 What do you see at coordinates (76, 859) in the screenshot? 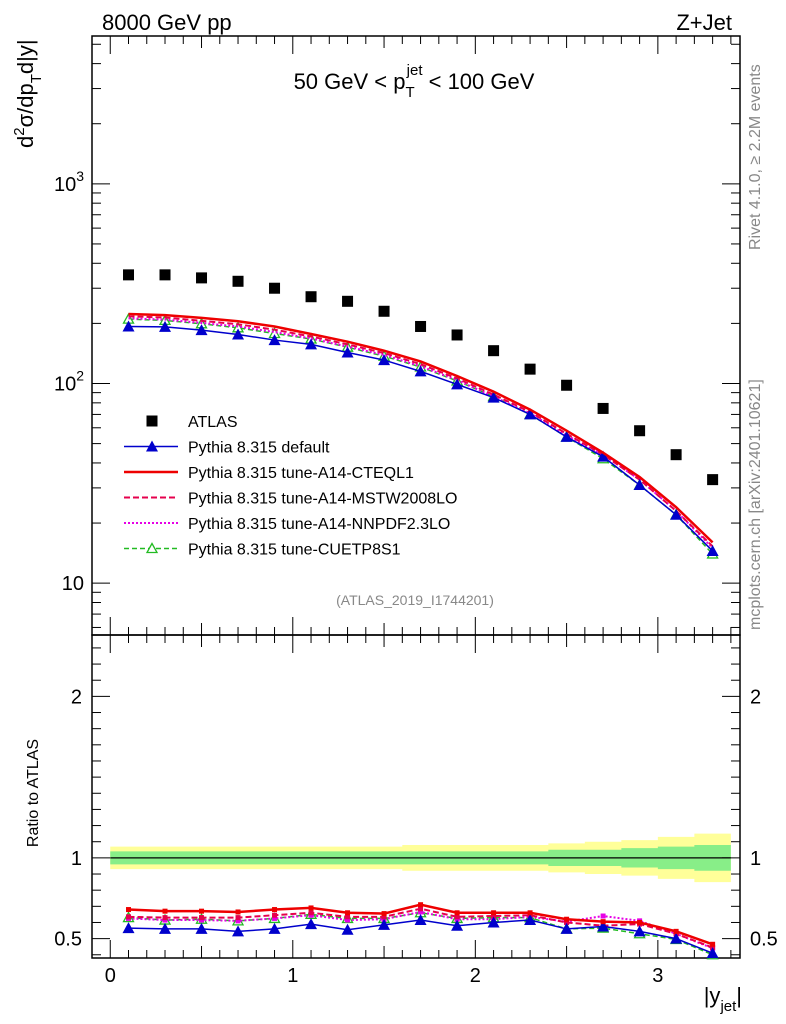
I see `ratio-y-tick-label-left: 1` at bounding box center [76, 859].